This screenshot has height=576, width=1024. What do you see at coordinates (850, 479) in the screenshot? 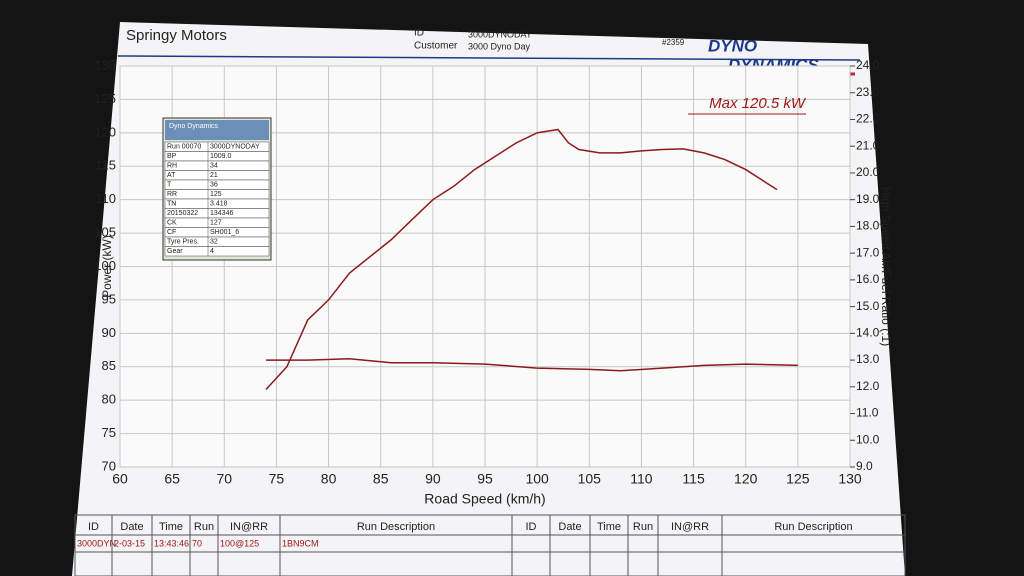
I see `x-tick-label: 130` at bounding box center [850, 479].